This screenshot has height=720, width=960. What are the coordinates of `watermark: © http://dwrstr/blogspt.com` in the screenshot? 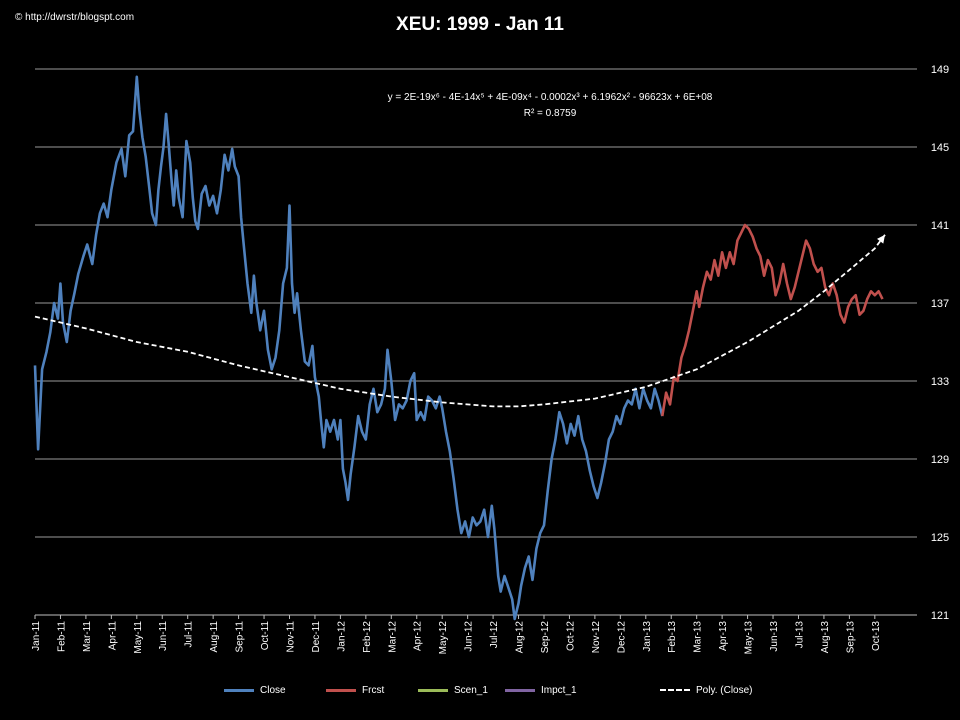 It's located at (75, 17).